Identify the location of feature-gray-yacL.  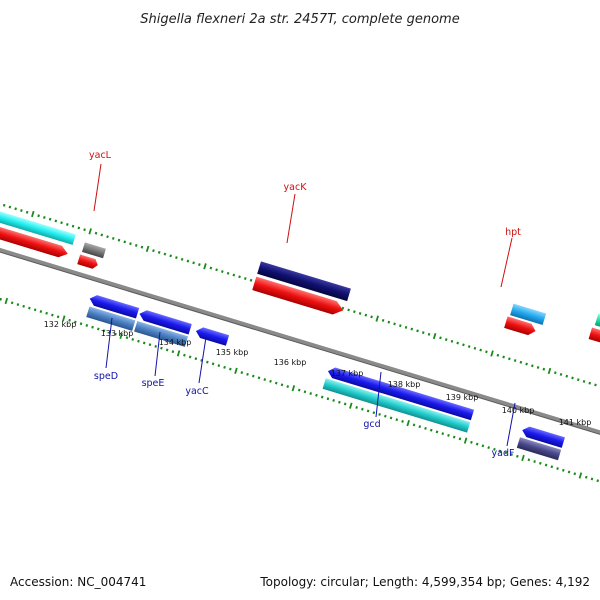
(93, 250).